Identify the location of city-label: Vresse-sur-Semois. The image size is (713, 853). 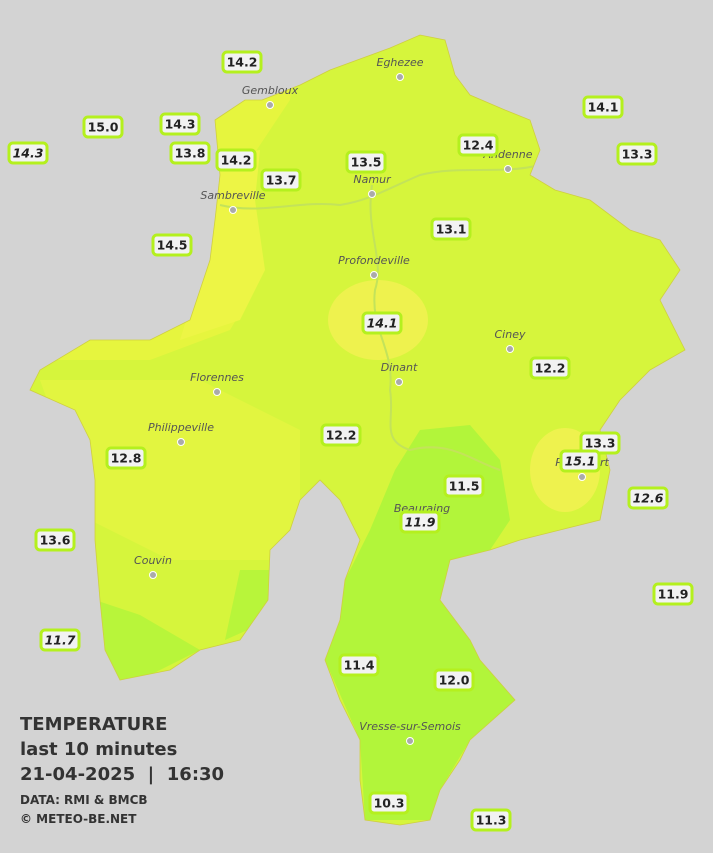
(410, 726).